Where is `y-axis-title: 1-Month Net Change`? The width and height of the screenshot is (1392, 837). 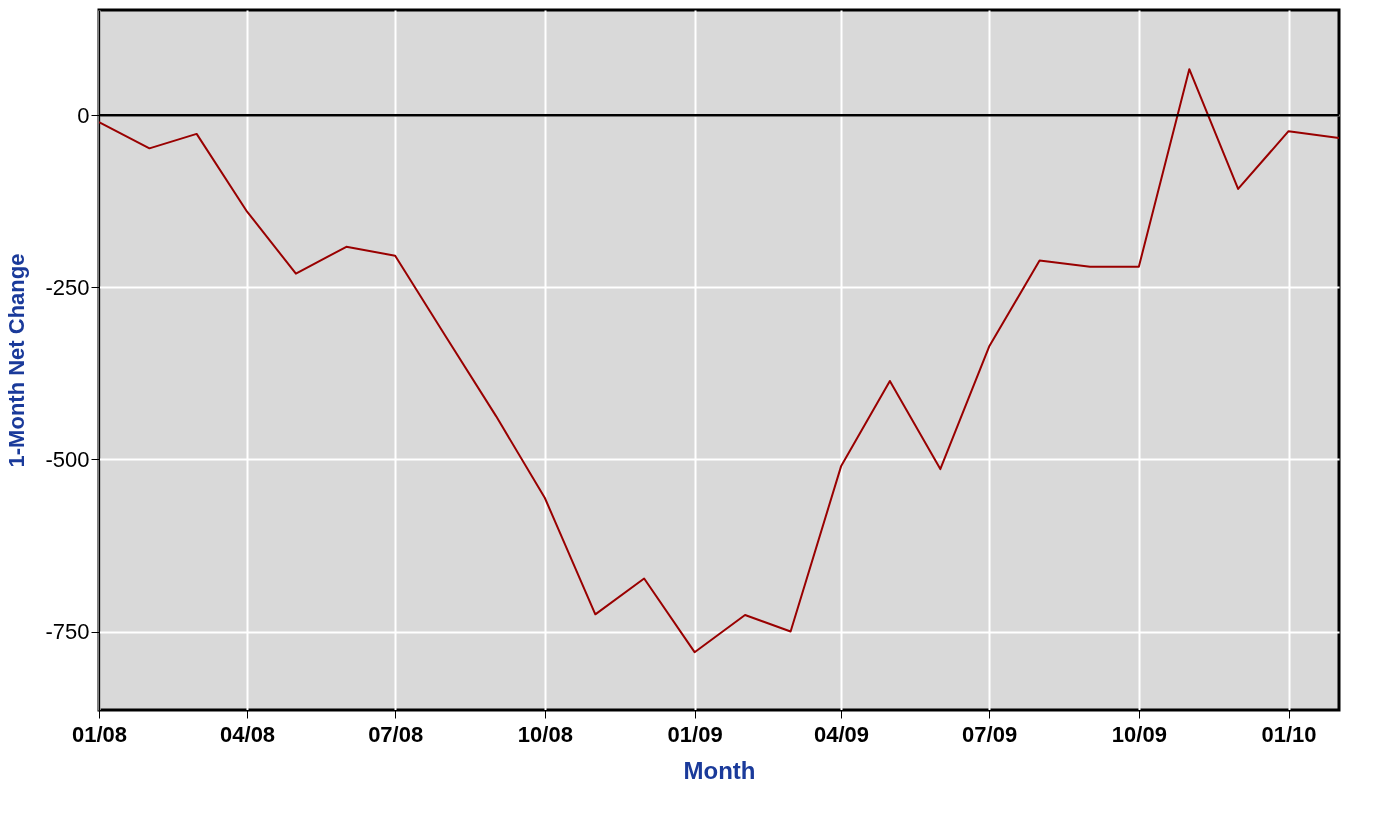 y-axis-title: 1-Month Net Change is located at coordinates (17, 360).